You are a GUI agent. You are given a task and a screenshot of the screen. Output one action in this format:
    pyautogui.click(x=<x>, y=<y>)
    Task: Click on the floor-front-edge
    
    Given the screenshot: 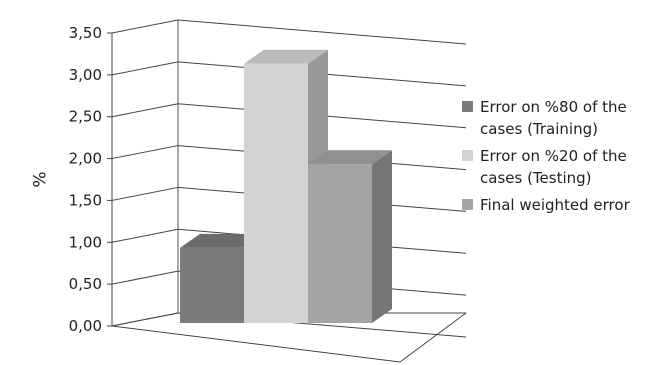 What is the action you would take?
    pyautogui.click(x=256, y=344)
    